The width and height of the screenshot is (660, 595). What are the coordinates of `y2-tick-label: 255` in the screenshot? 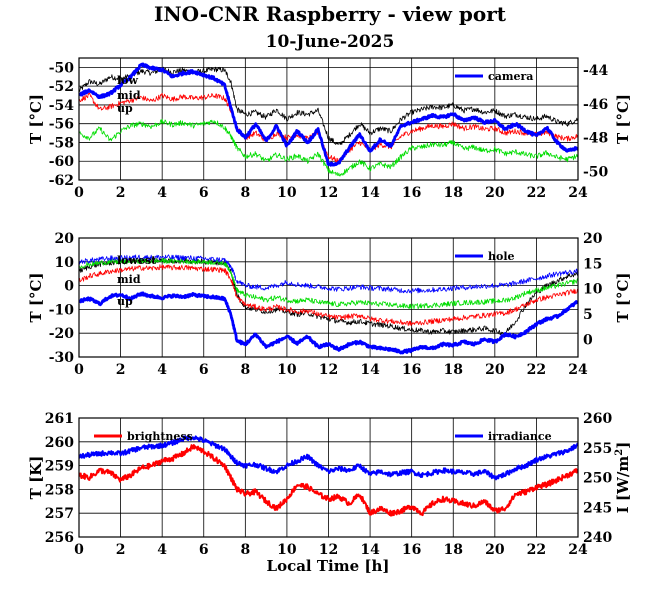 It's located at (597, 449).